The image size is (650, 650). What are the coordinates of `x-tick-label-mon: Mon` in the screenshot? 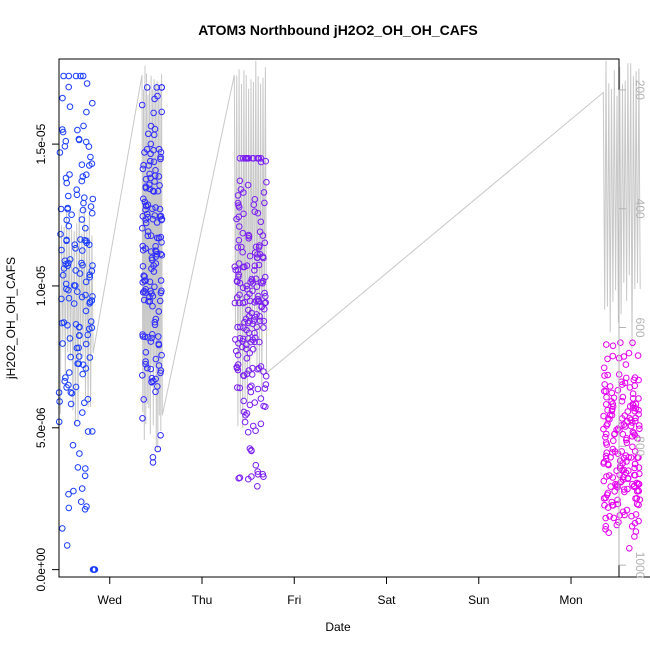 It's located at (570, 600).